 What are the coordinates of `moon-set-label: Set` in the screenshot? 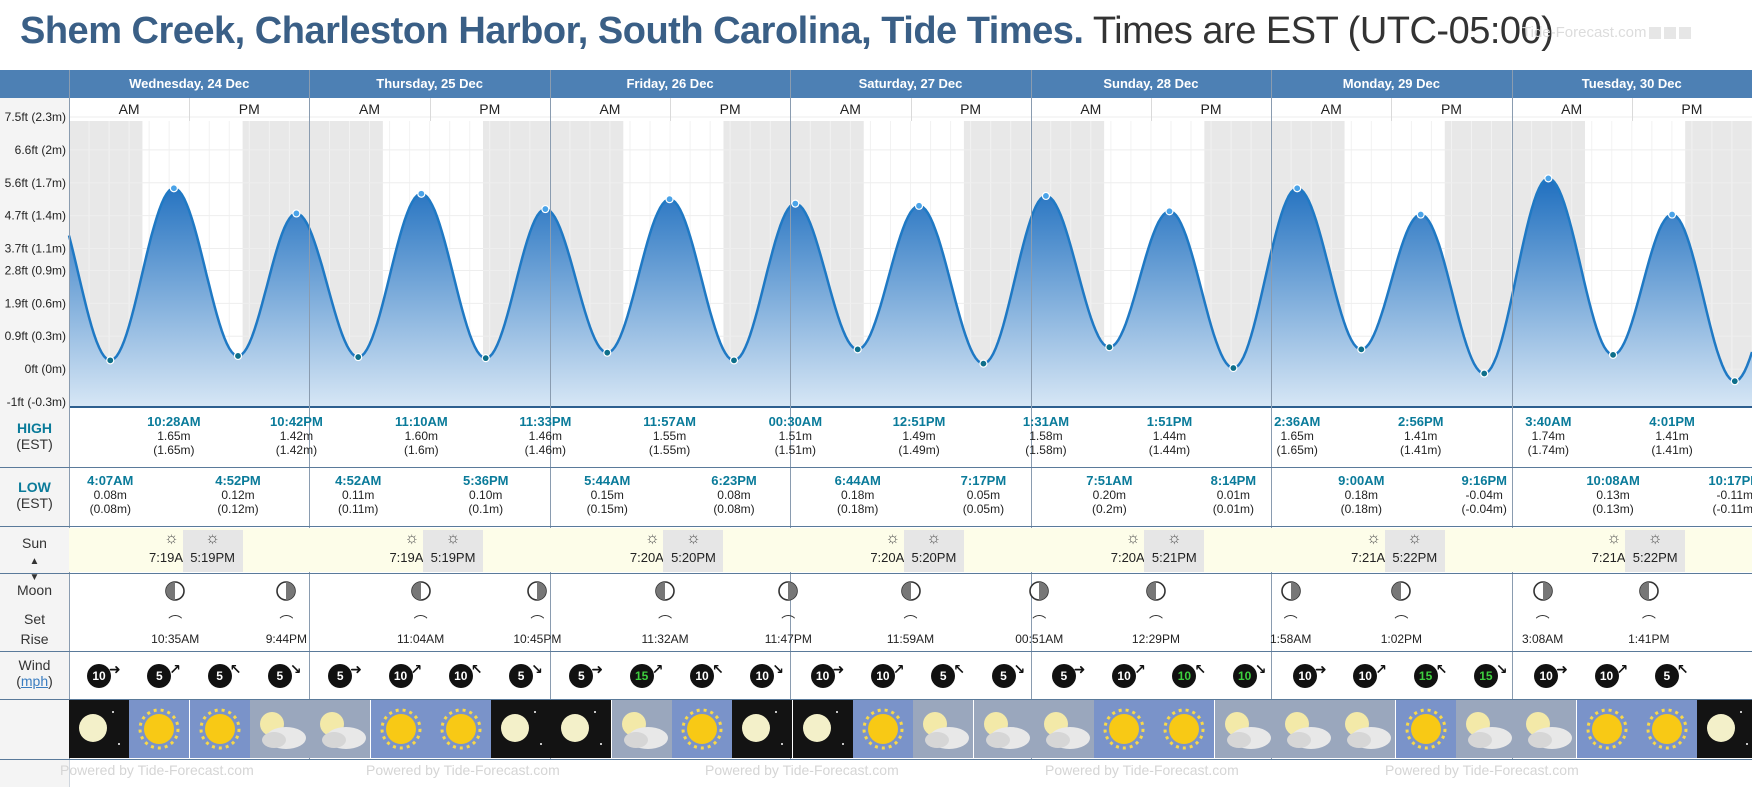 It's located at (34, 619).